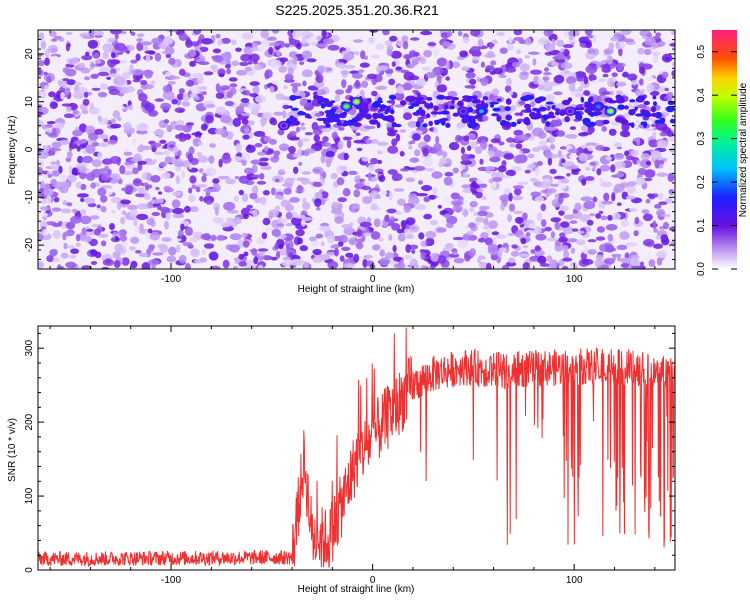 This screenshot has height=600, width=750. I want to click on snr-y-label: SNR (10 * v/v), so click(12, 450).